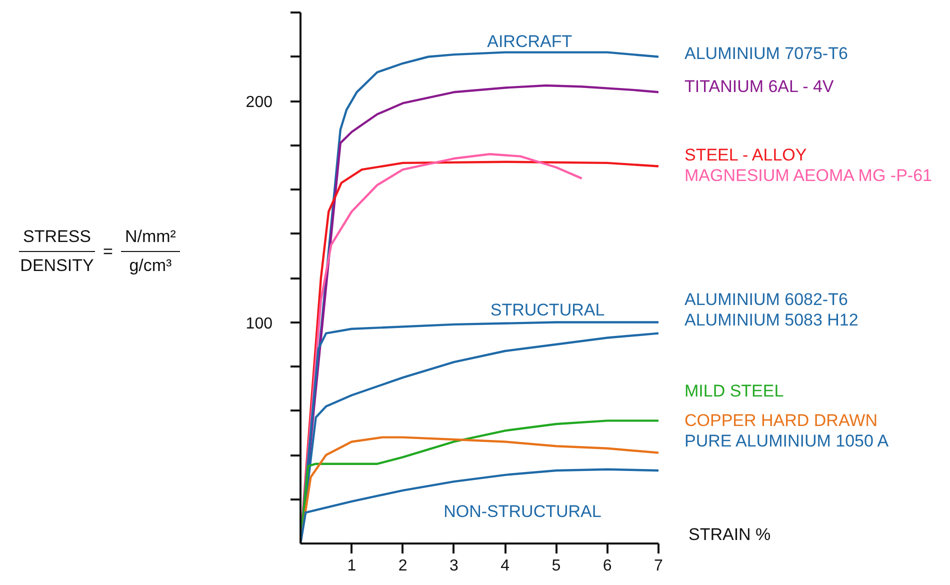 This screenshot has height=585, width=950. Describe the element at coordinates (771, 320) in the screenshot. I see `series-label: ALUMINIUM 5083 H12` at that location.